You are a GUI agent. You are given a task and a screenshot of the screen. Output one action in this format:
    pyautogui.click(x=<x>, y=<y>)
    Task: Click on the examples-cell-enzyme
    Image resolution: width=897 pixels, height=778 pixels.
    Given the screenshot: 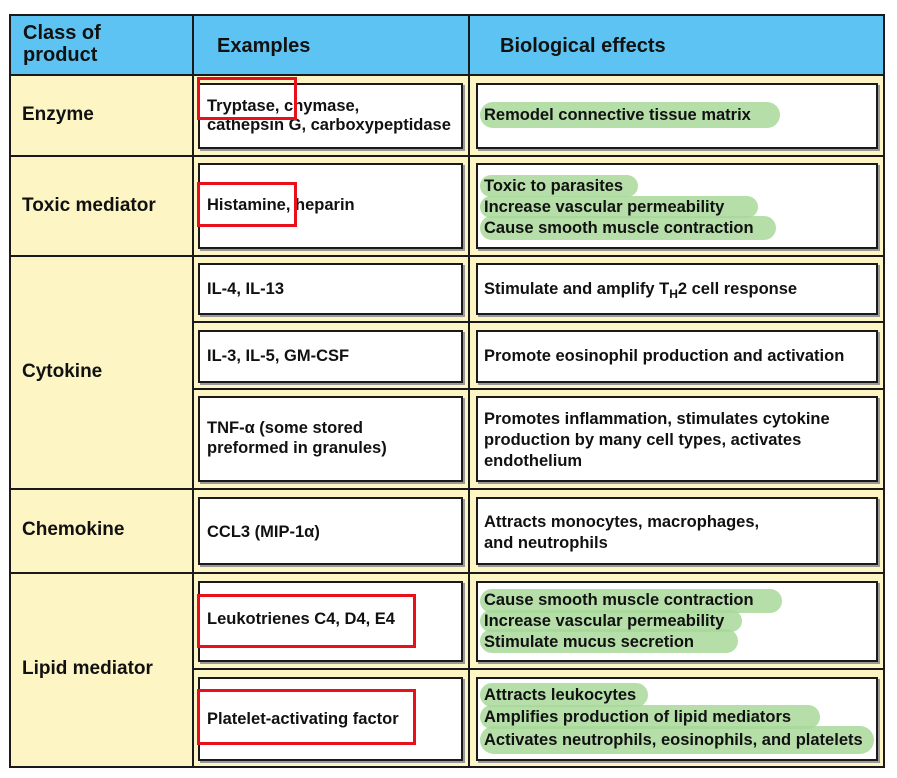 What is the action you would take?
    pyautogui.click(x=330, y=116)
    